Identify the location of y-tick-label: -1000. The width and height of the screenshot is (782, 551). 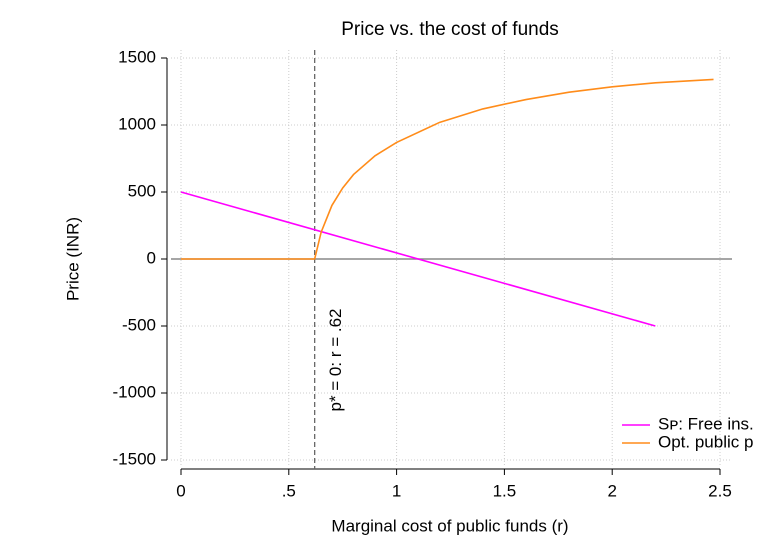
(134, 391).